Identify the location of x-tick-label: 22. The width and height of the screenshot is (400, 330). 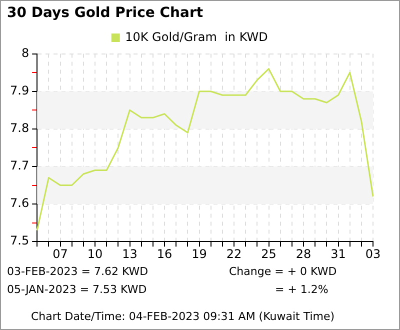
(234, 253).